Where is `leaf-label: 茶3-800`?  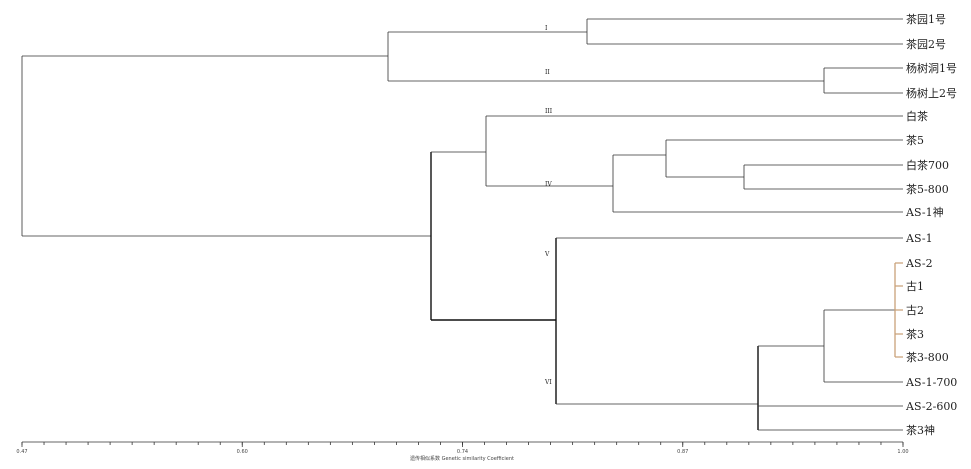 leaf-label: 茶3-800 is located at coordinates (927, 357).